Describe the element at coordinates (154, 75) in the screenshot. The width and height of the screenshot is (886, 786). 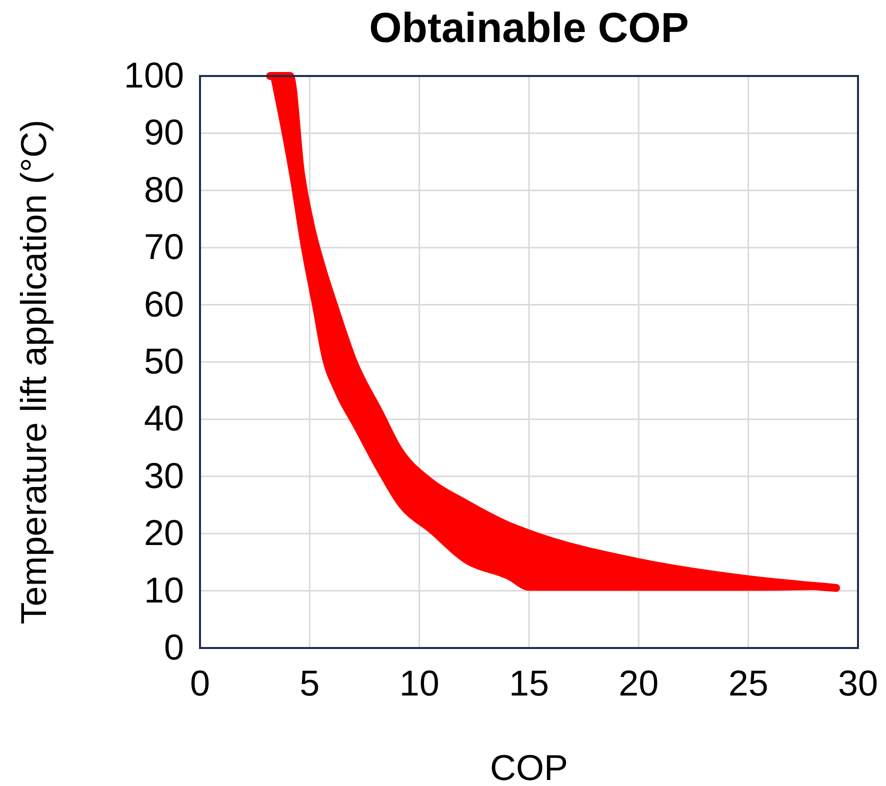
I see `y-tick-label: 100` at that location.